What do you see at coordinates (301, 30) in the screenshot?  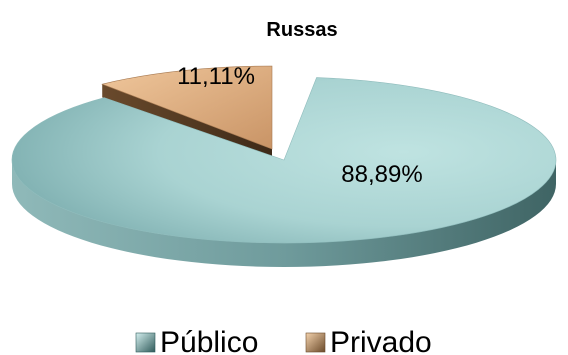 I see `chart-title: Russas` at bounding box center [301, 30].